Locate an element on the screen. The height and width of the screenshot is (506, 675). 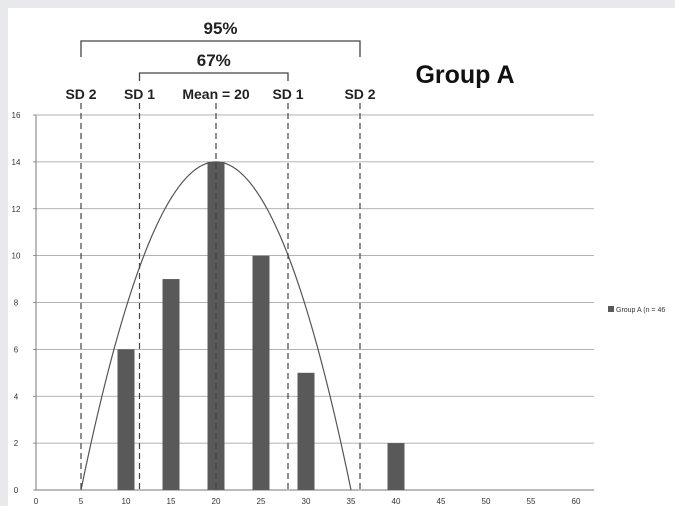
y-tick-label: 16 is located at coordinates (16, 115).